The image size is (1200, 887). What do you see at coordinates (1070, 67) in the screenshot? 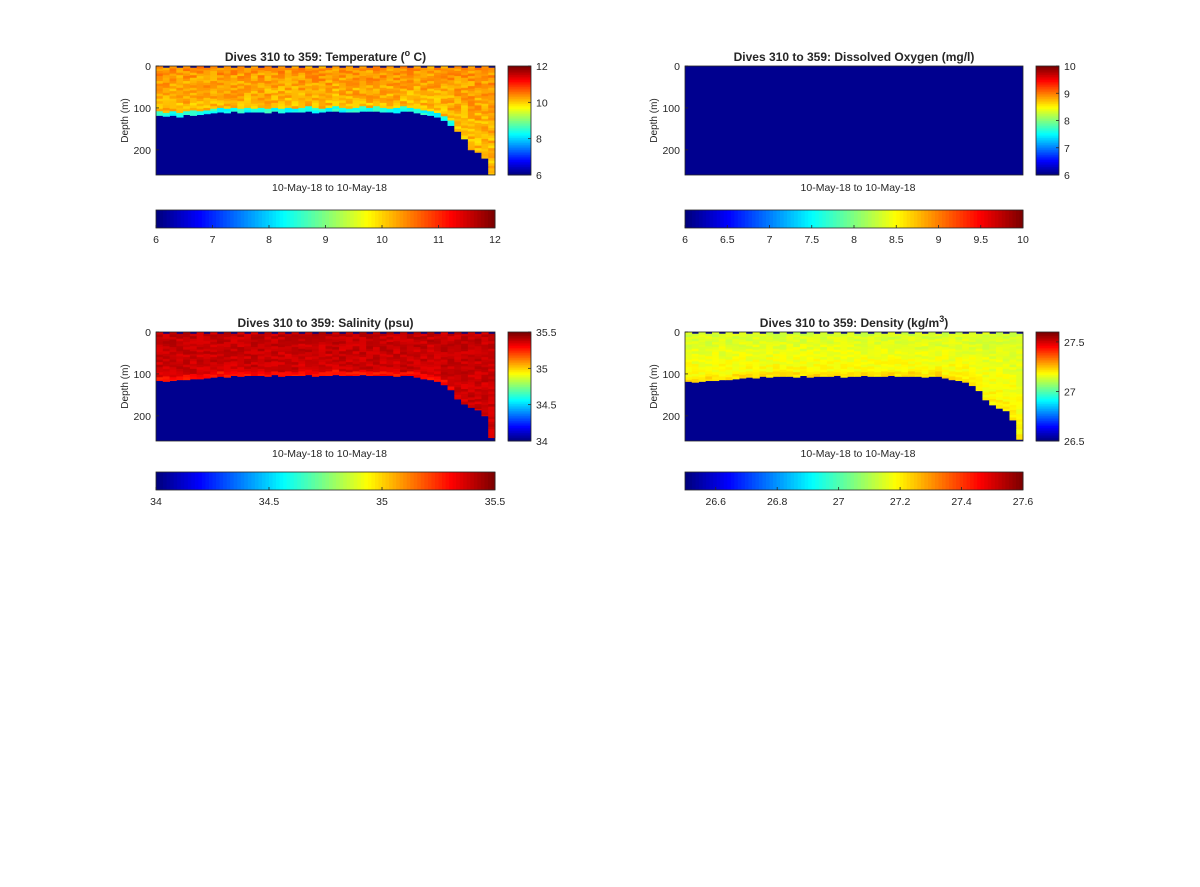
I see `colorbar-tick-label: 10` at bounding box center [1070, 67].